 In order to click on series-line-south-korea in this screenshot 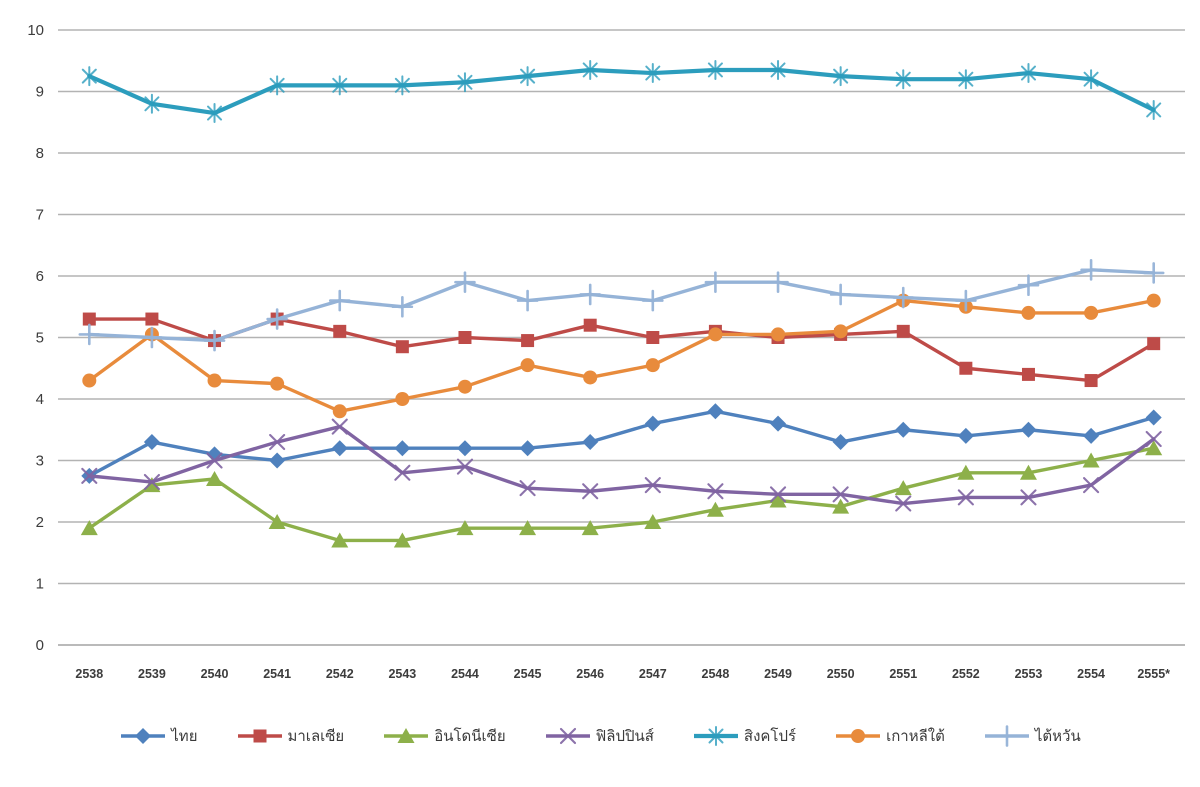, I will do `click(621, 355)`.